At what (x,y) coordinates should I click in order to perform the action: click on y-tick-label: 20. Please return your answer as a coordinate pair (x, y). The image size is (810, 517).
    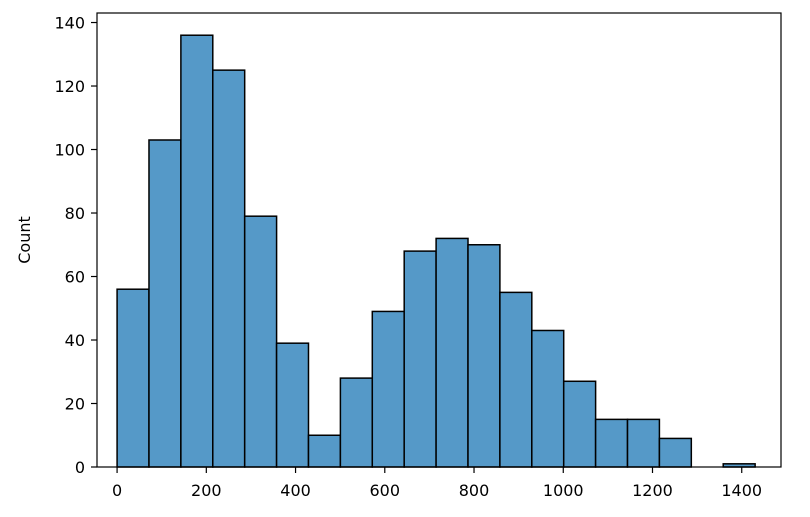
    Looking at the image, I should click on (75, 404).